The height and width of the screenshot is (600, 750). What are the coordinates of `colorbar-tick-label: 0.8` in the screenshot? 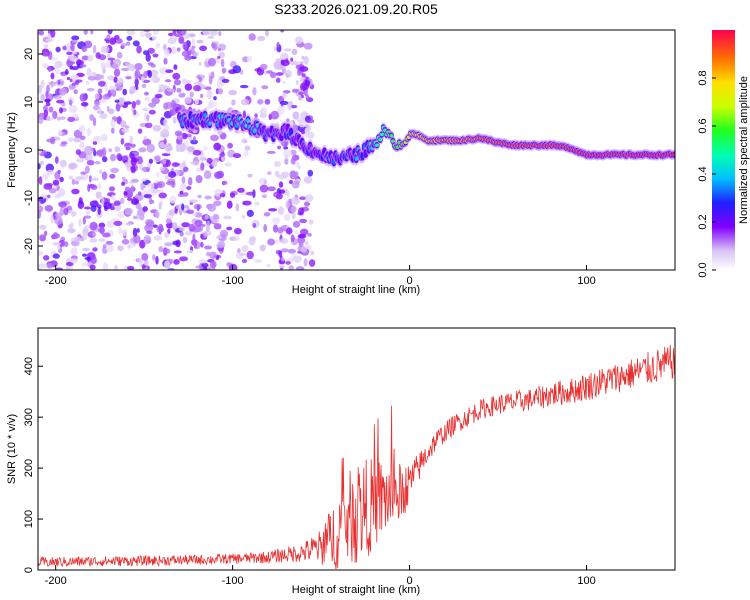 It's located at (703, 77).